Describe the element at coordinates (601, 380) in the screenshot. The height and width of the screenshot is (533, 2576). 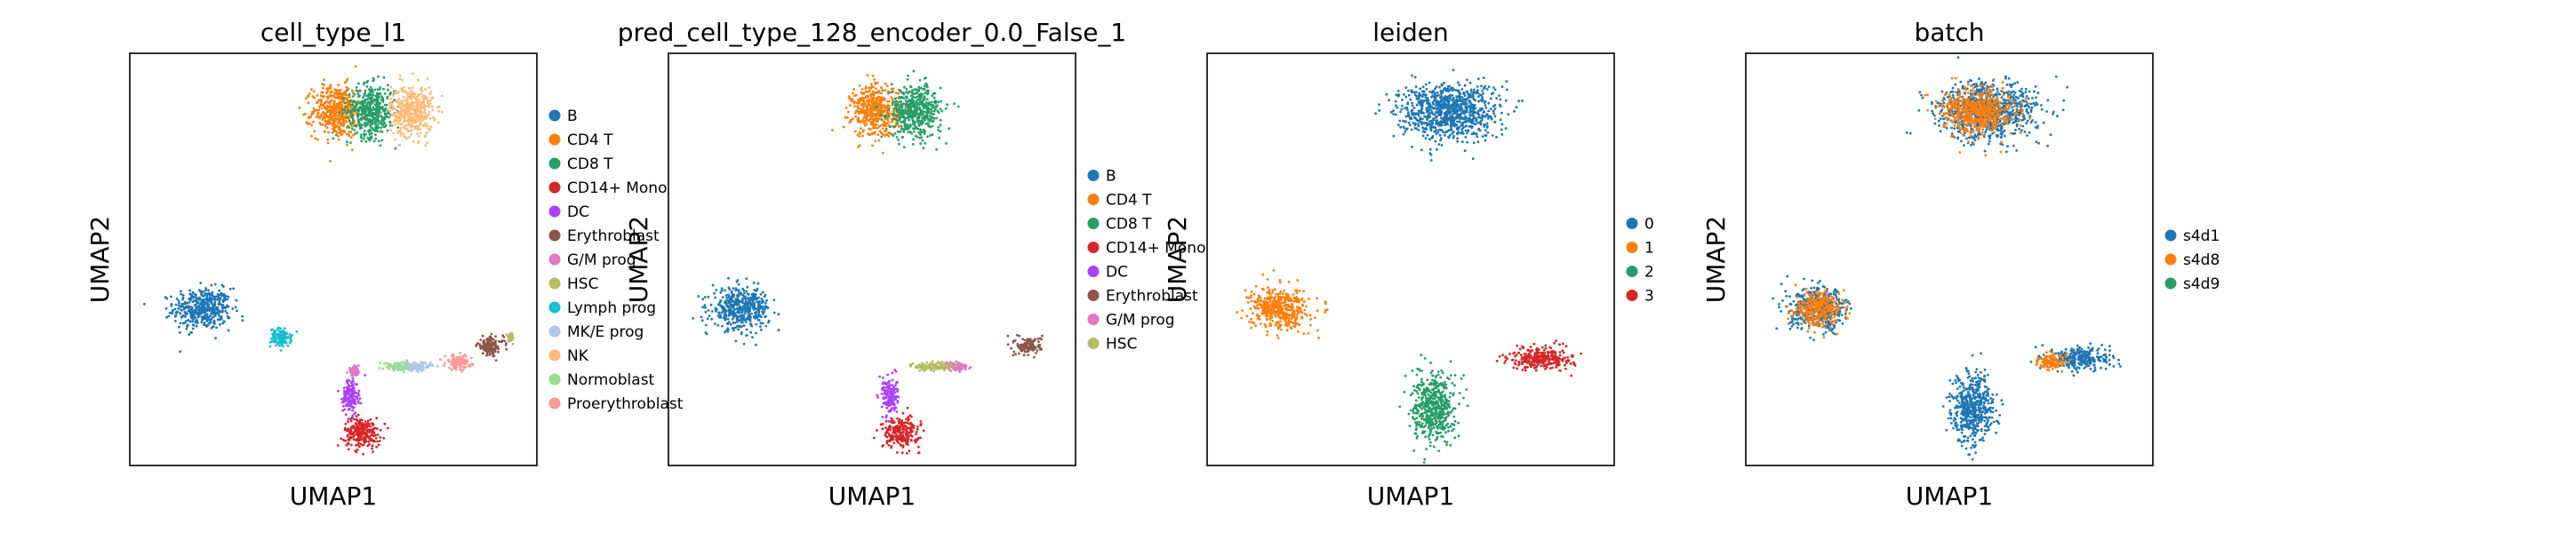
I see `legend-item: Normoblast` at that location.